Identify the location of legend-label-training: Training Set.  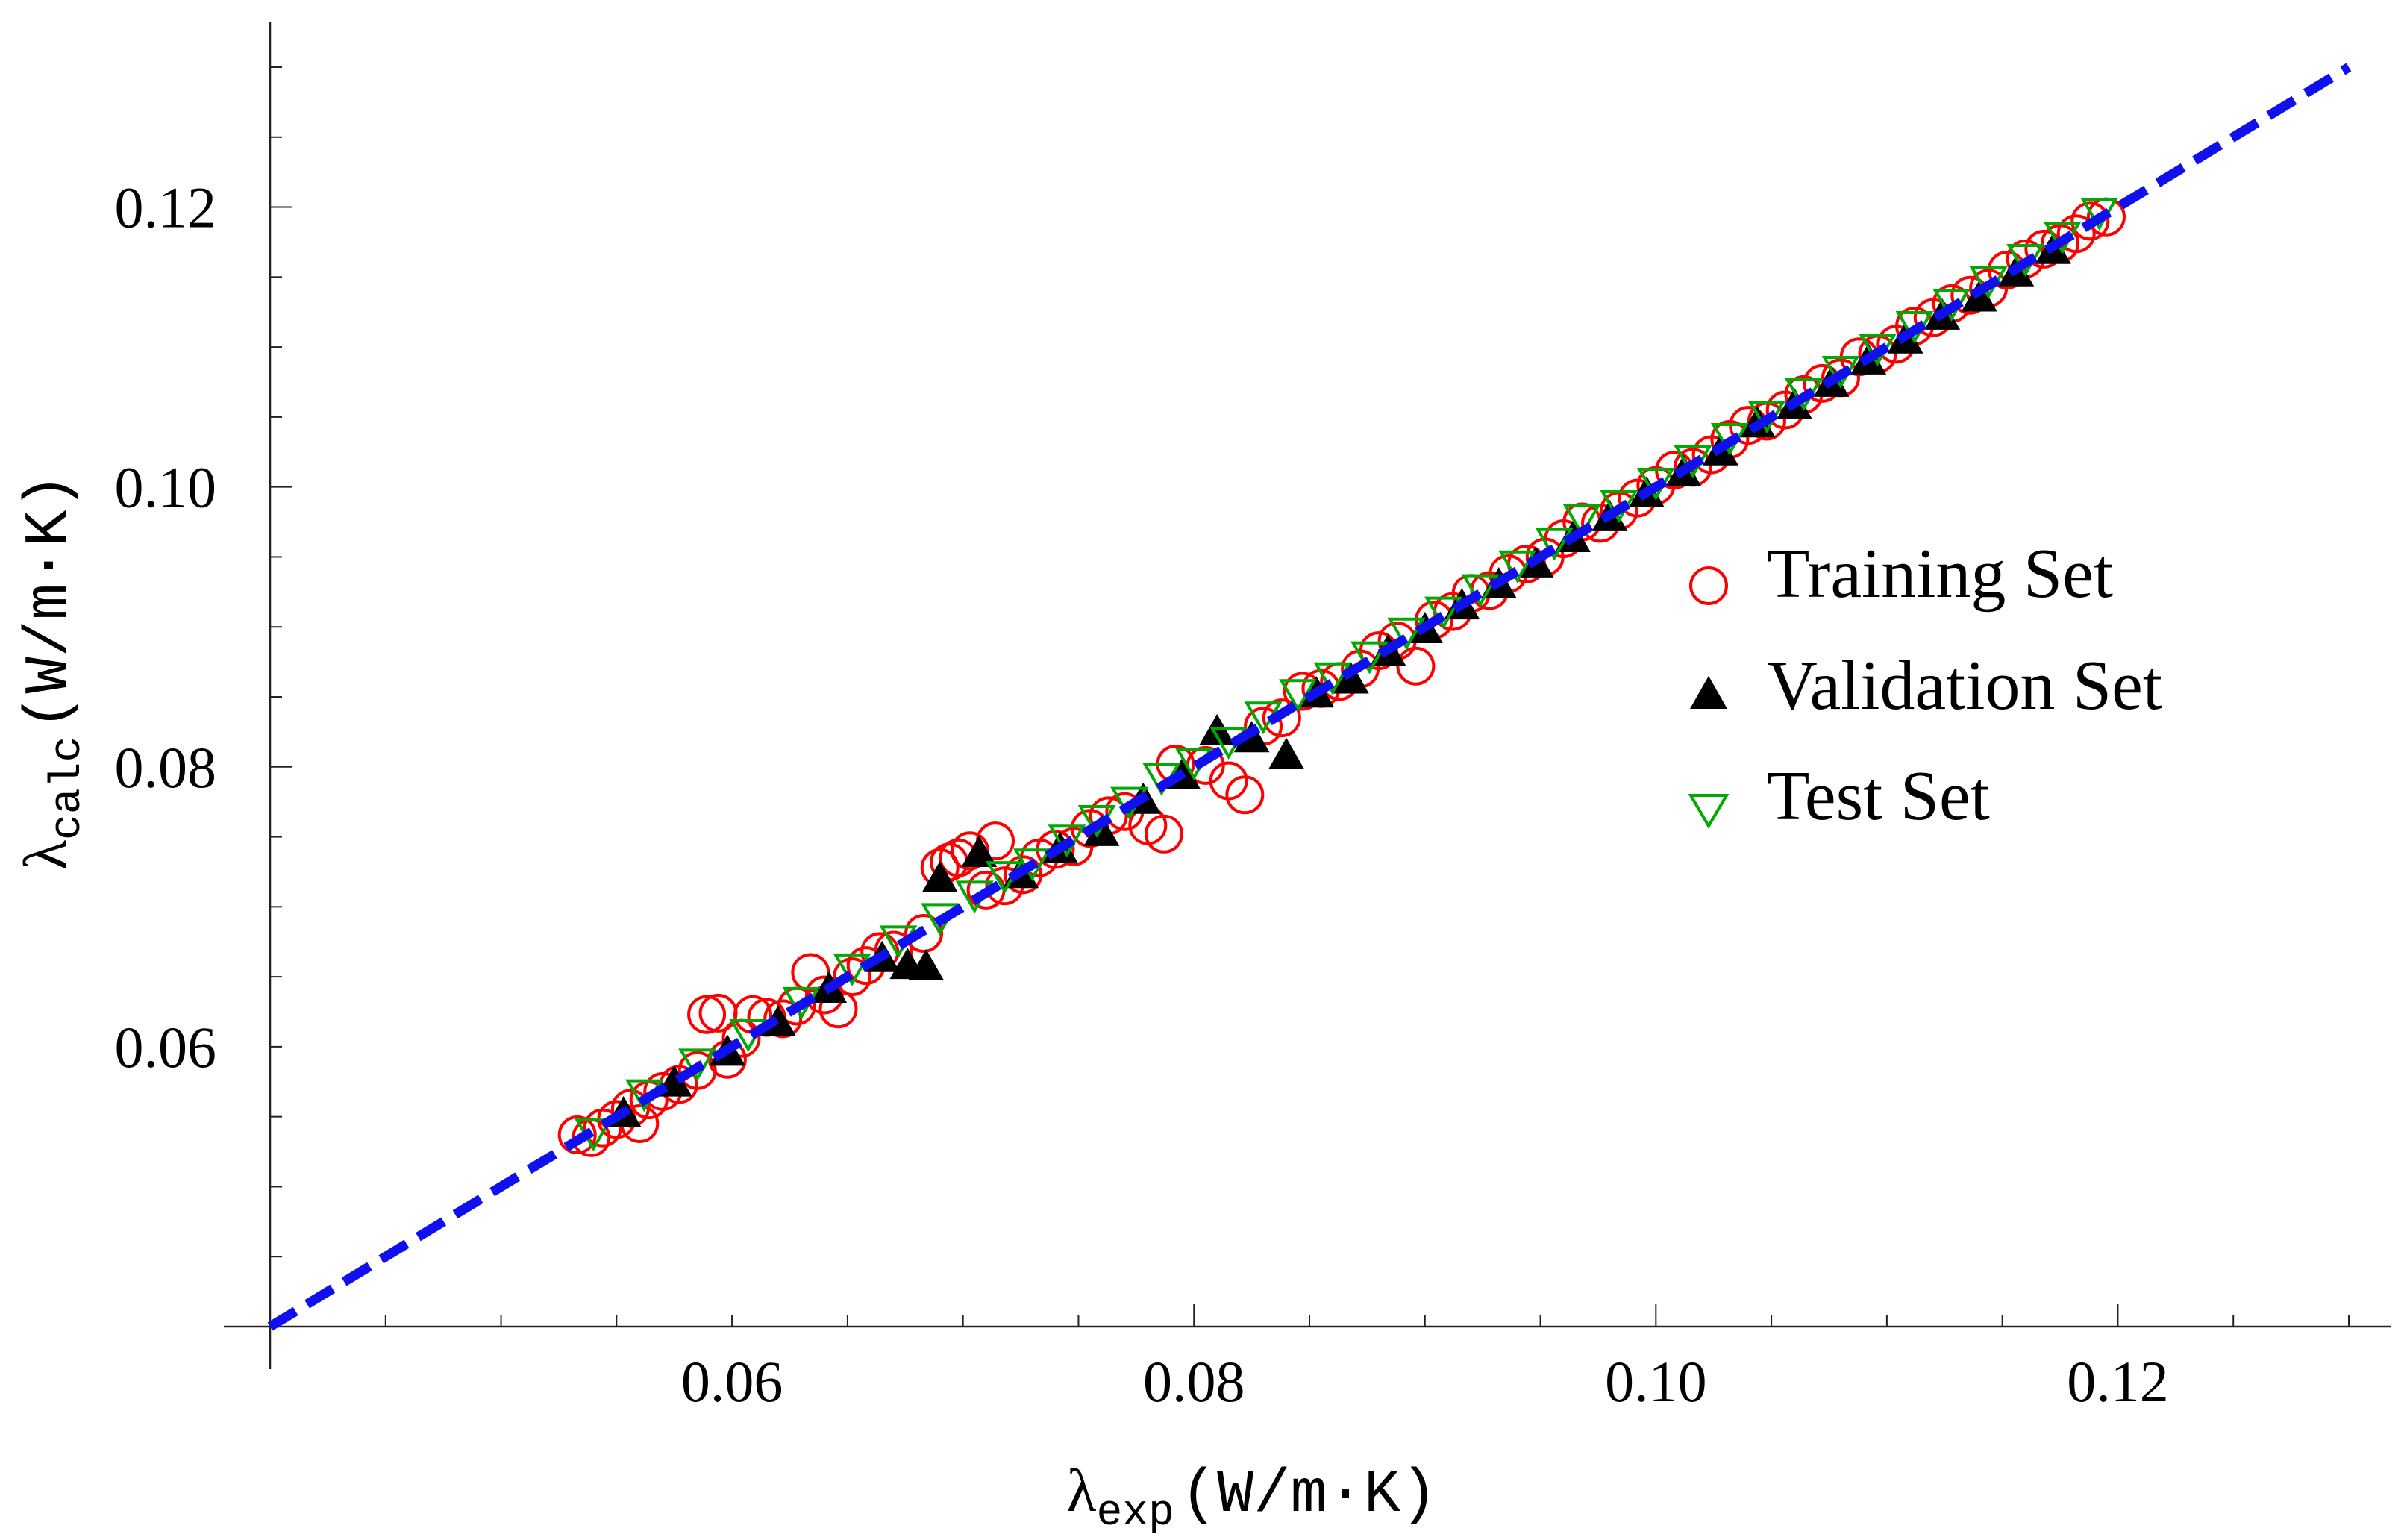
(1940, 574).